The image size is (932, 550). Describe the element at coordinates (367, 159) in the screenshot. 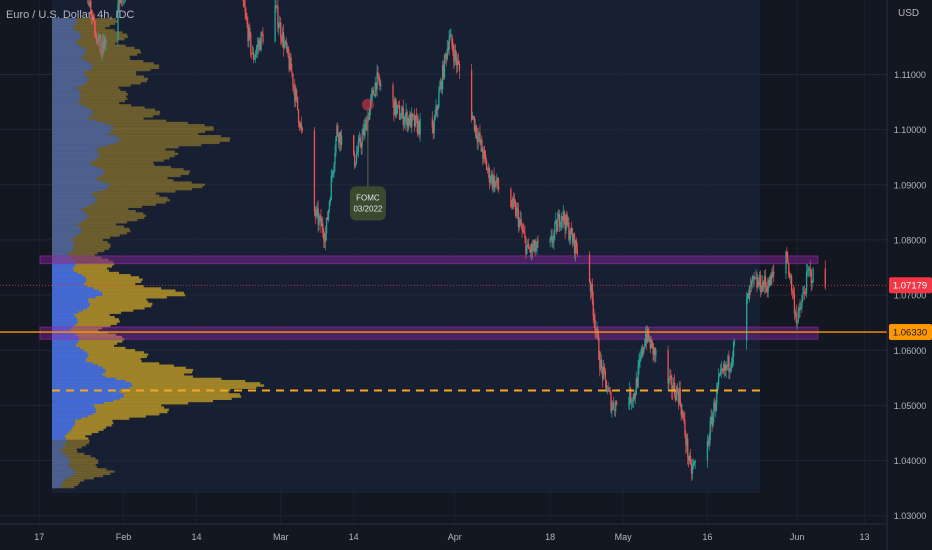

I see `fomc-event-marker: FOMC 03/2022` at that location.